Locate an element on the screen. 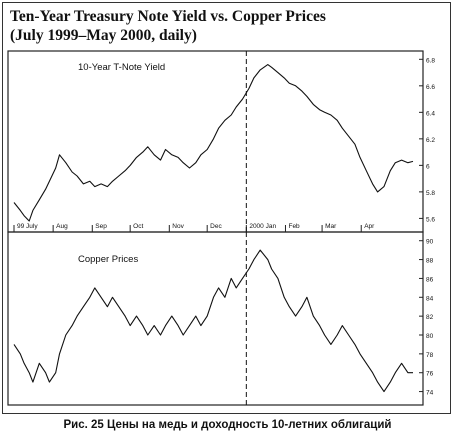 The height and width of the screenshot is (438, 455). copper-y-tick-label: 86 is located at coordinates (430, 279).